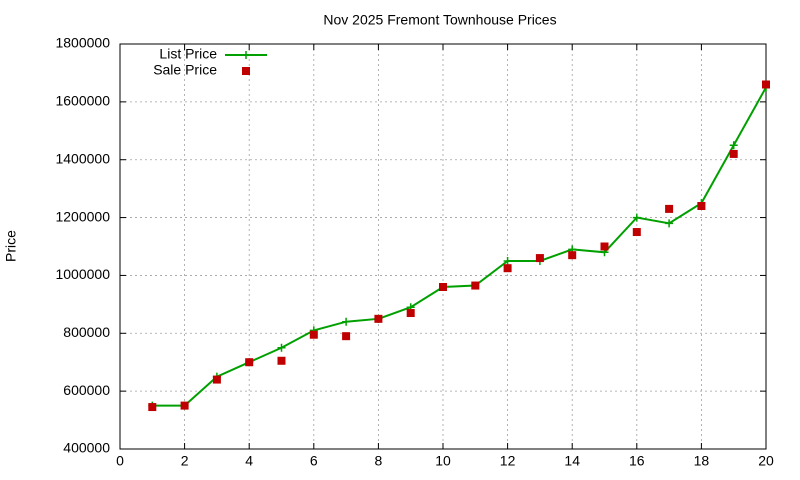 The height and width of the screenshot is (480, 800). I want to click on legend-label: List Price, so click(188, 54).